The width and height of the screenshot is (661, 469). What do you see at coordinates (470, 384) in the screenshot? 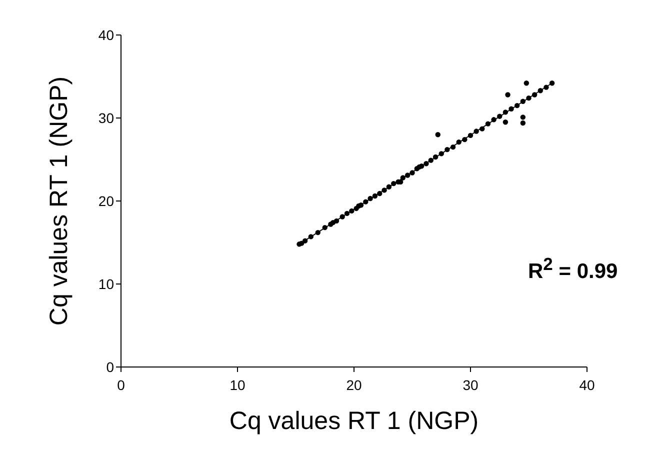
I see `x-tick-label: 30` at bounding box center [470, 384].